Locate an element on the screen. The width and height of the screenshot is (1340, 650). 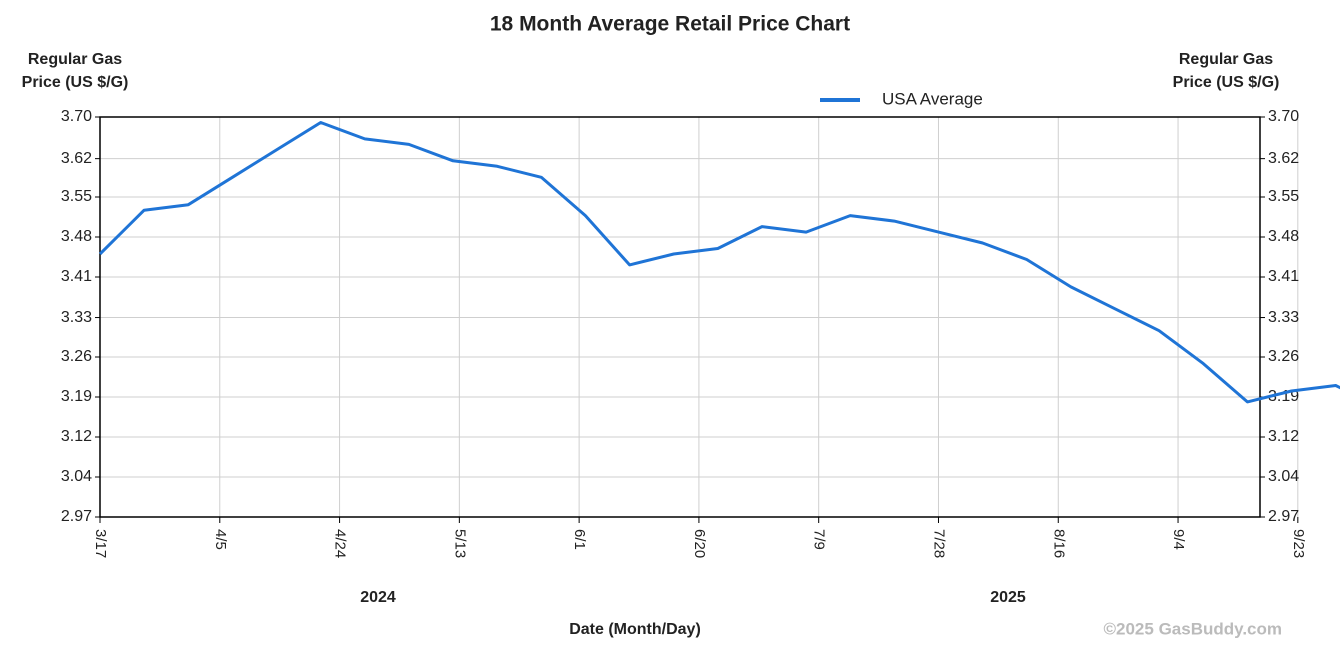
y-tick-label: 3.19 is located at coordinates (76, 396).